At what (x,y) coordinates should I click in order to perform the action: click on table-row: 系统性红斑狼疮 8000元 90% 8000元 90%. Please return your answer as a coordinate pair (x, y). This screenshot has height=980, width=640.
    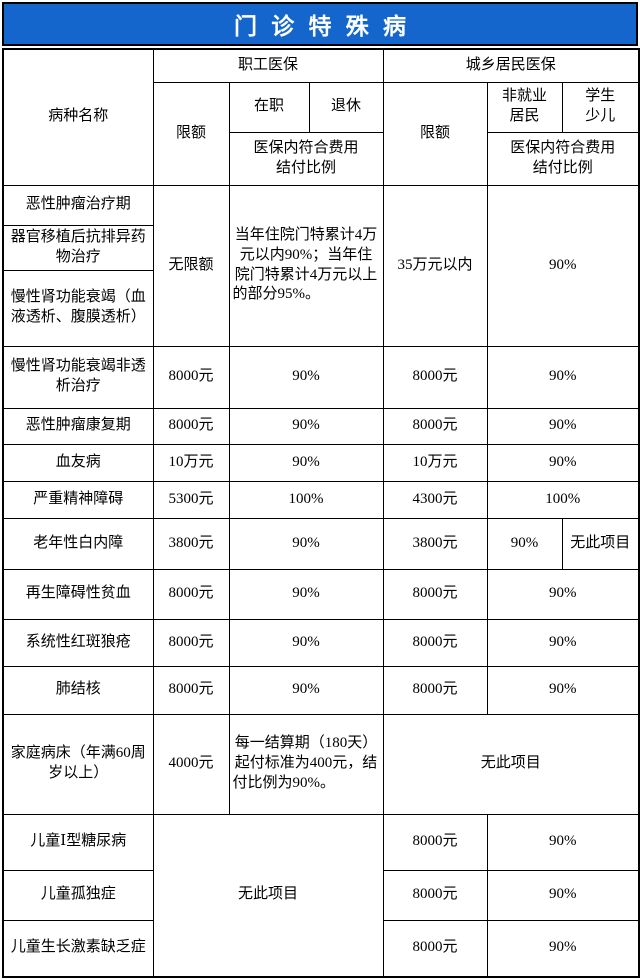
    Looking at the image, I should click on (321, 642).